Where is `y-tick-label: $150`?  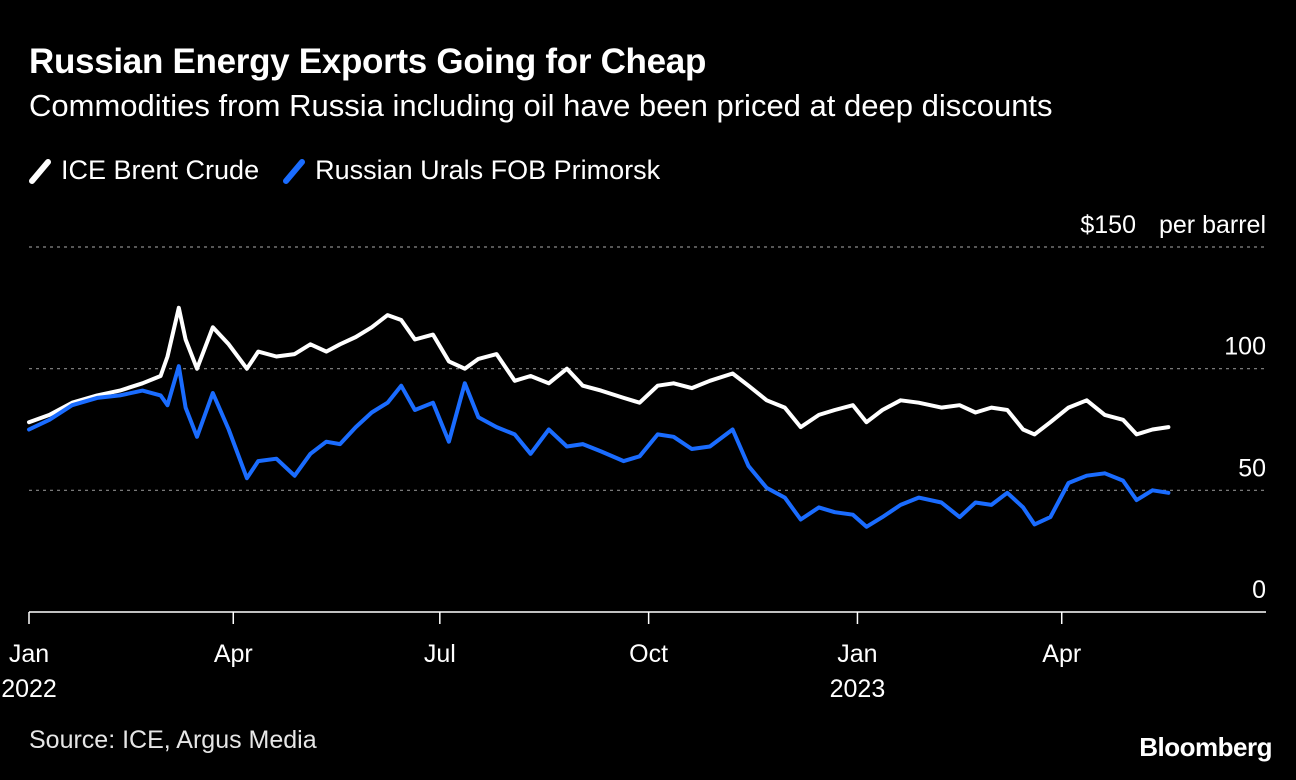
y-tick-label: $150 is located at coordinates (1108, 225).